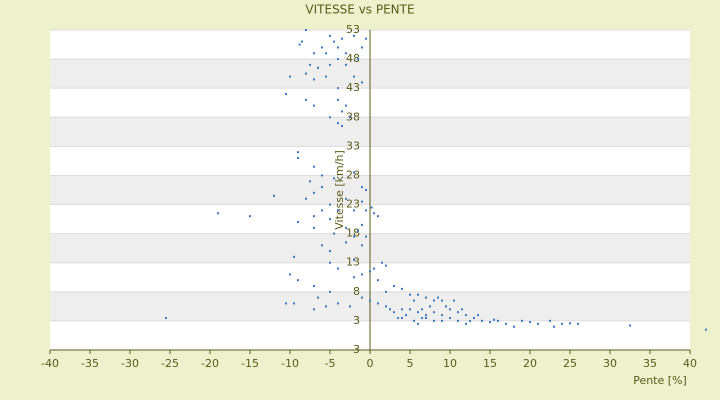 The image size is (720, 400). Describe the element at coordinates (610, 363) in the screenshot. I see `x-tick-label: 30` at that location.